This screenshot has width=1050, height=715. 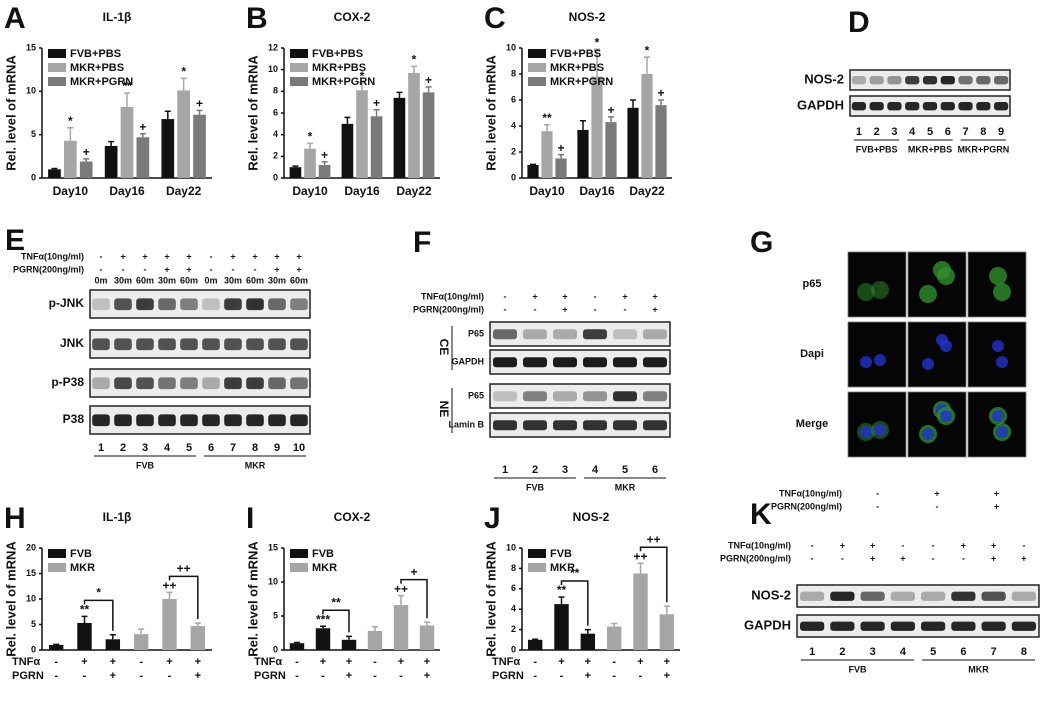 I want to click on lane-number: 3, so click(x=873, y=652).